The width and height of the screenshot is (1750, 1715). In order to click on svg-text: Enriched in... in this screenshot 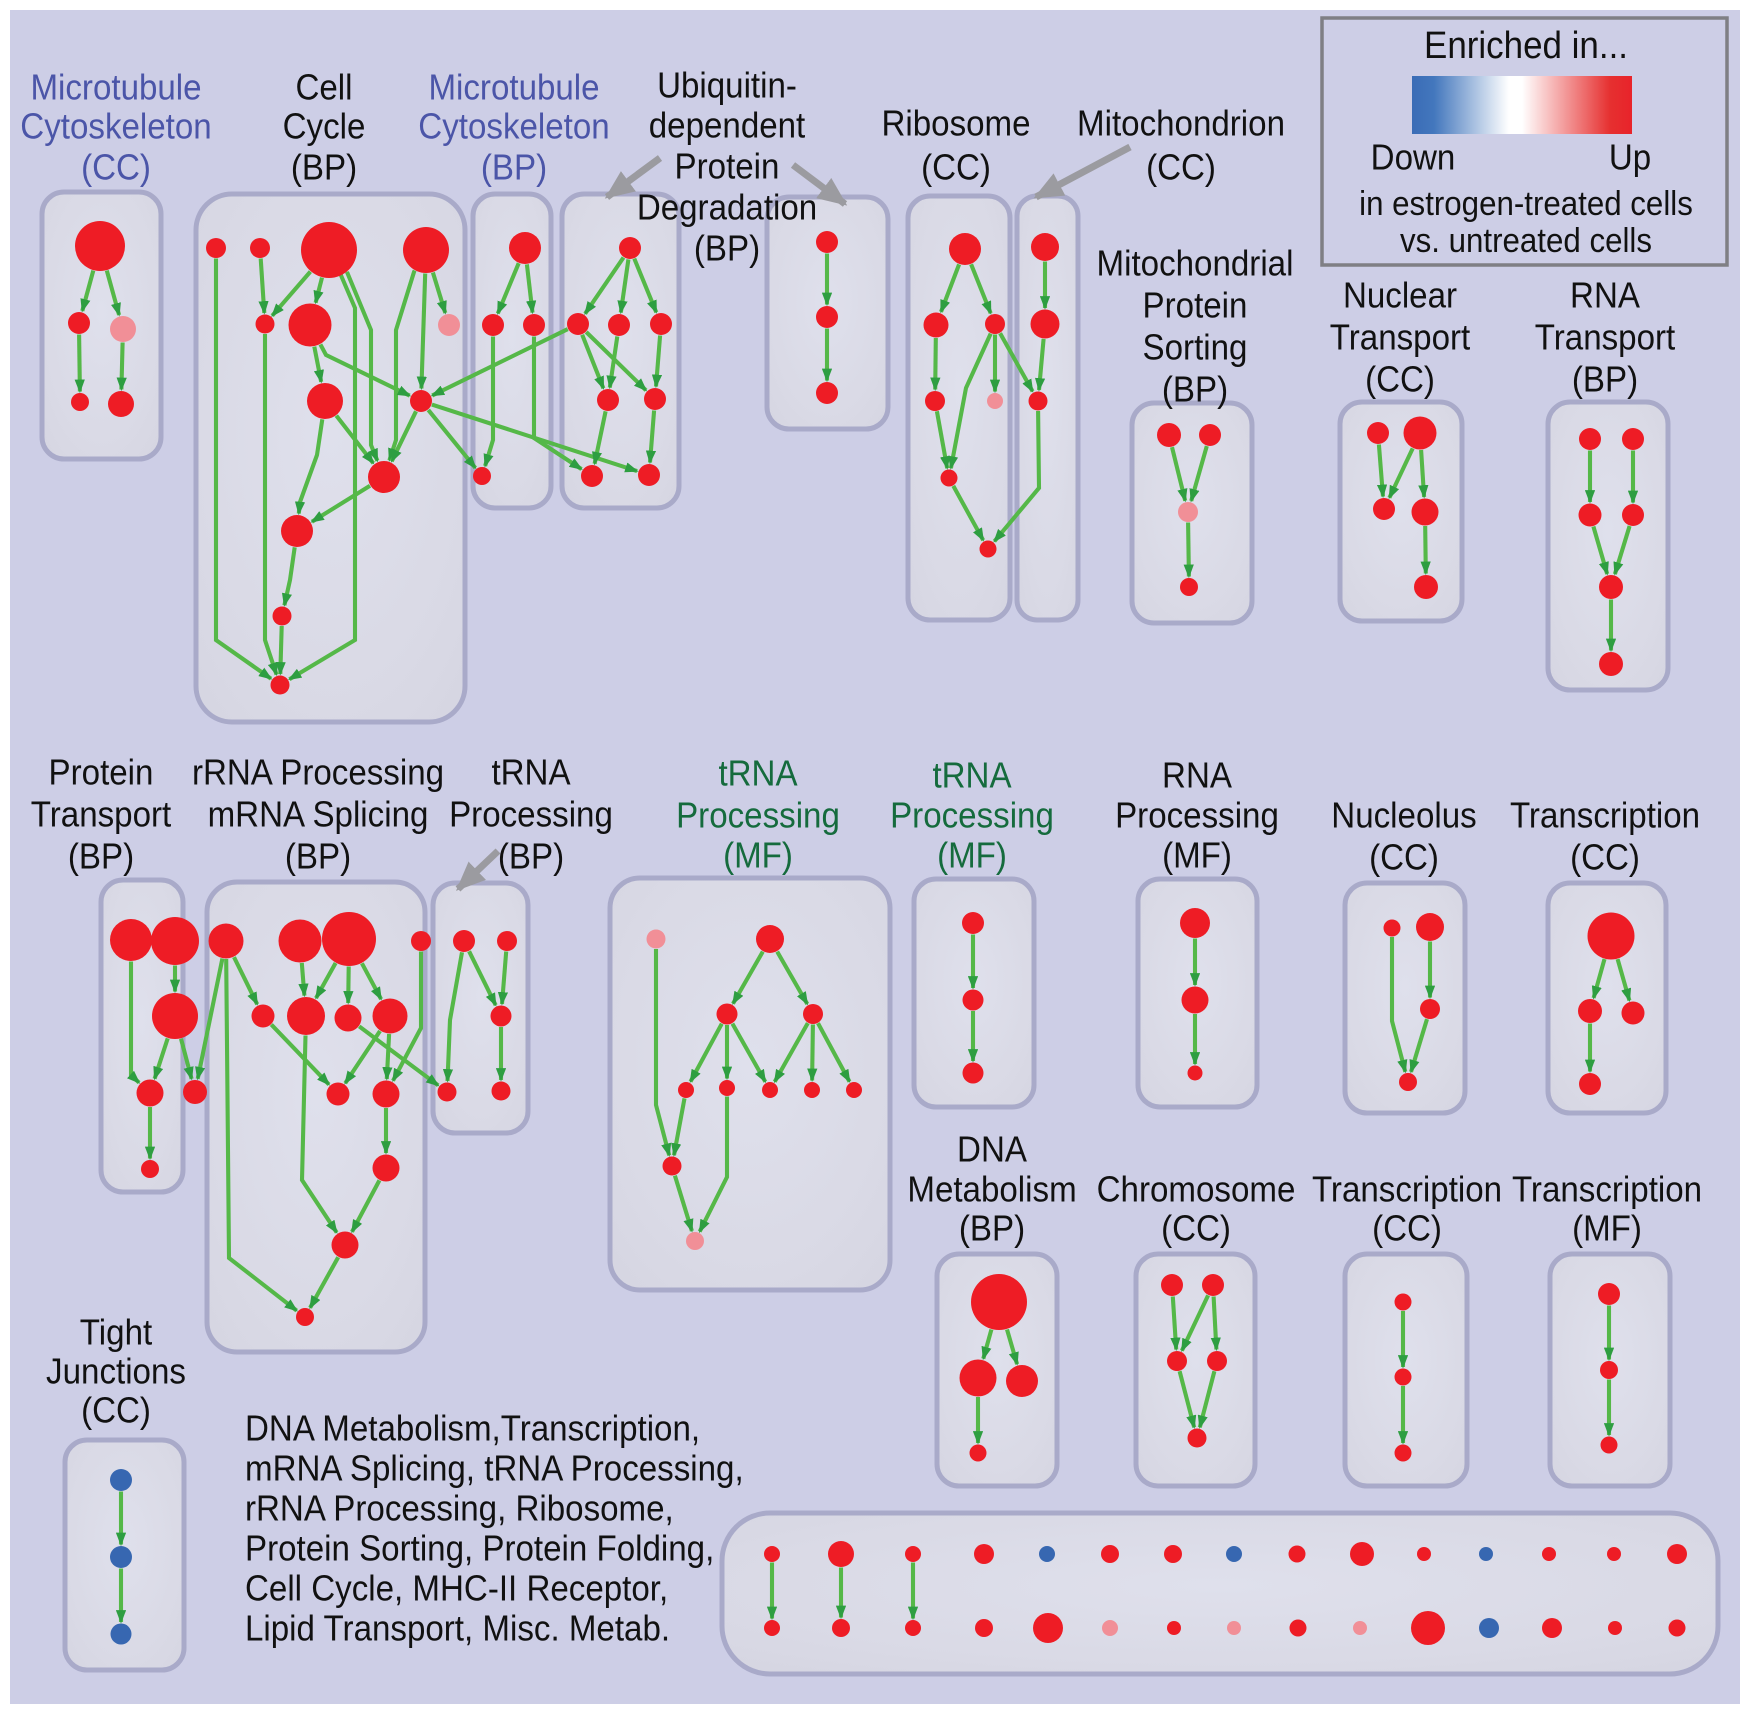, I will do `click(1526, 45)`.